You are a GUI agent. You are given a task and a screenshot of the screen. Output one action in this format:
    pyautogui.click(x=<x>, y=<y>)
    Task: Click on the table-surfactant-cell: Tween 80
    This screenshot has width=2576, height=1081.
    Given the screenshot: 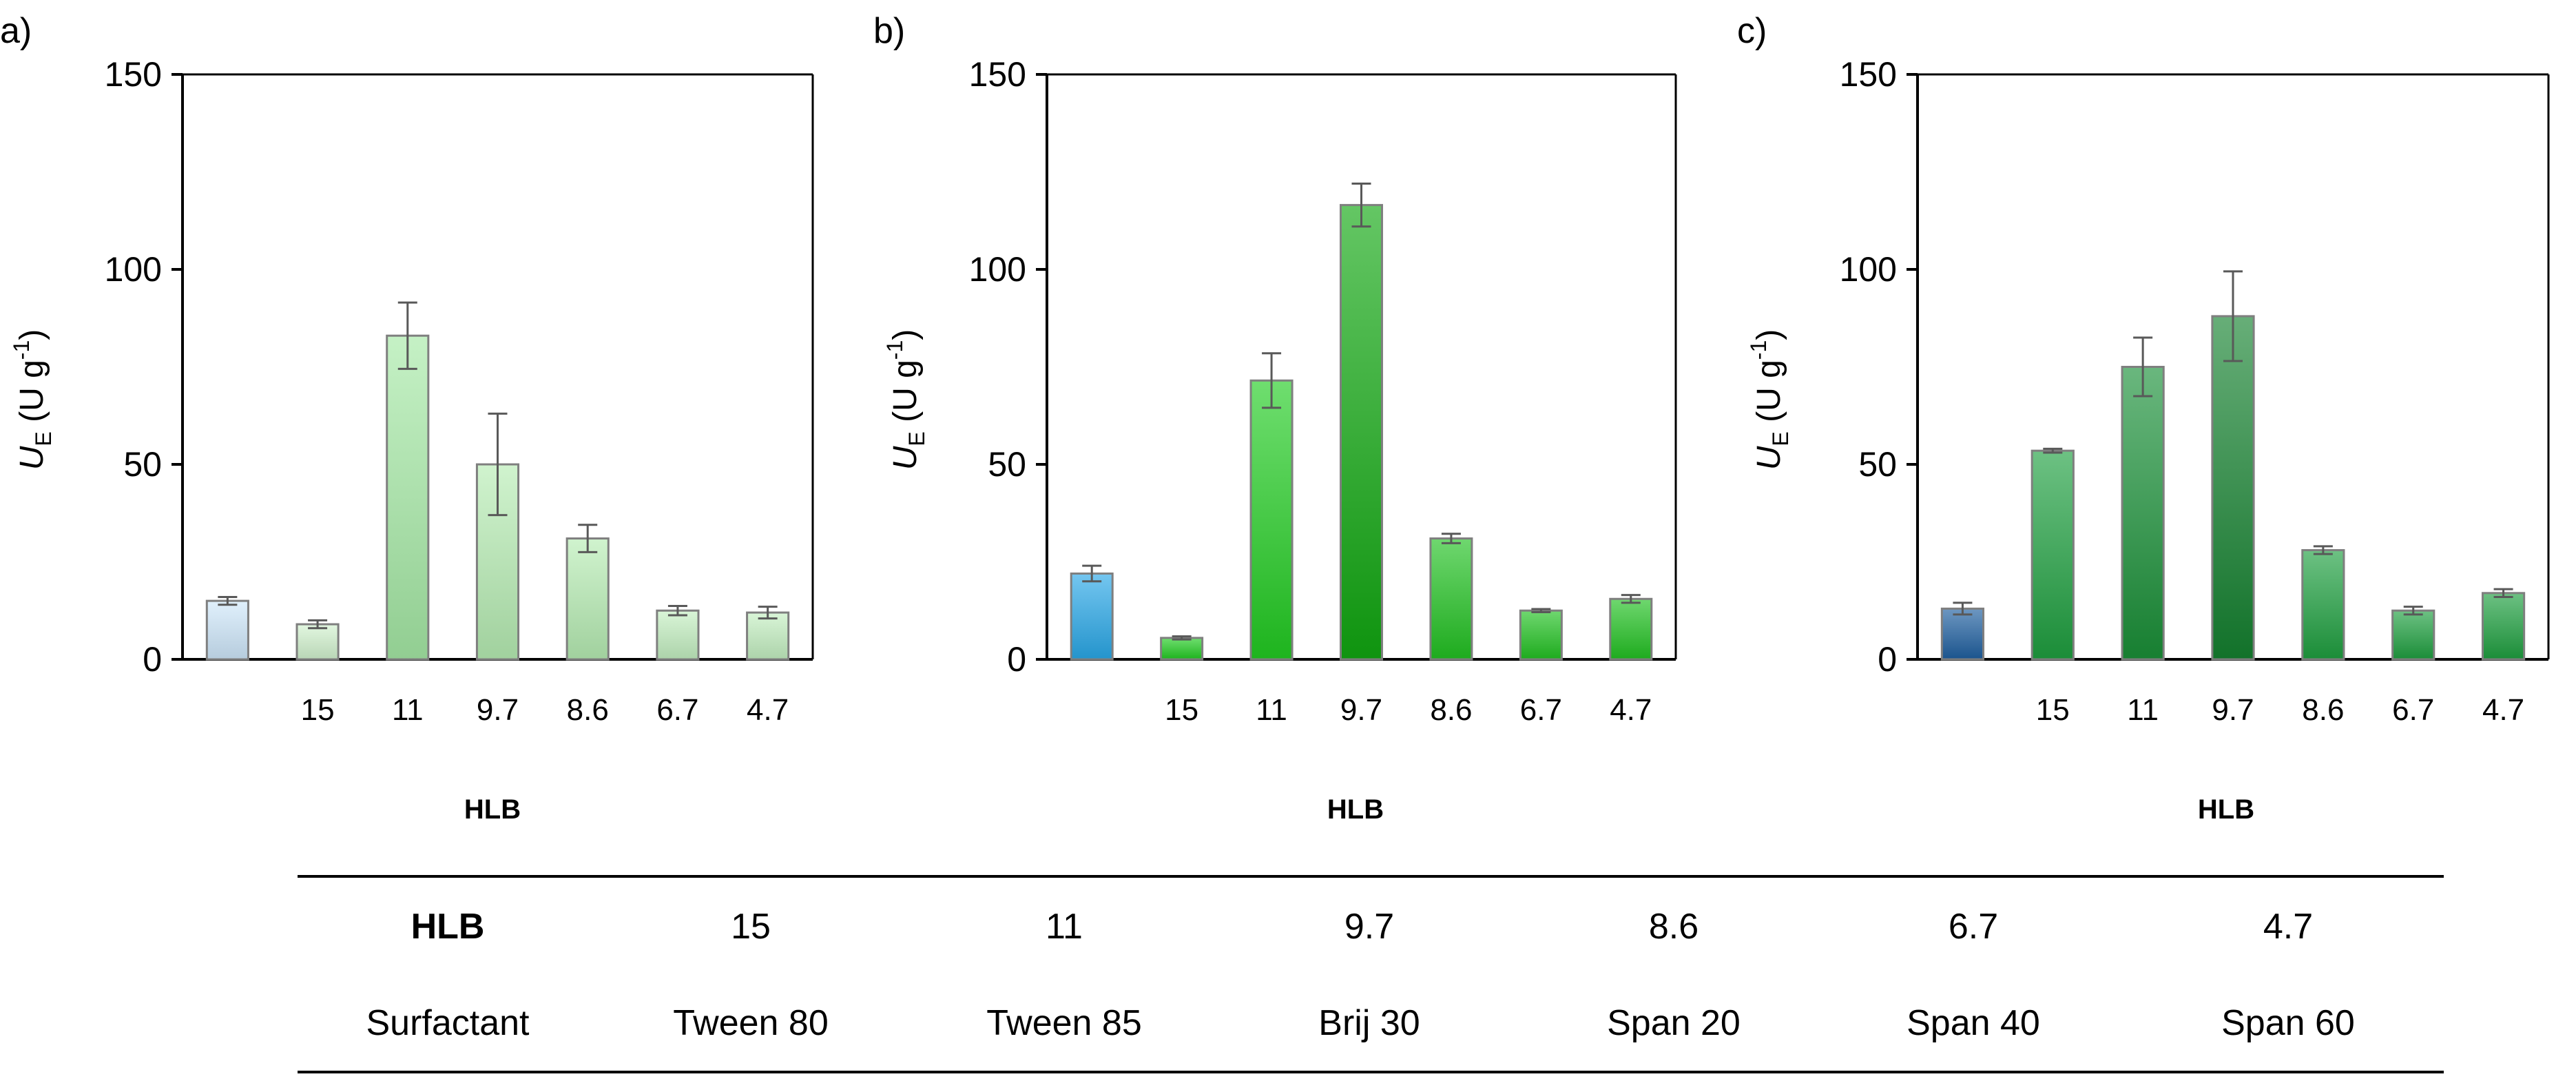 What is the action you would take?
    pyautogui.click(x=751, y=1023)
    